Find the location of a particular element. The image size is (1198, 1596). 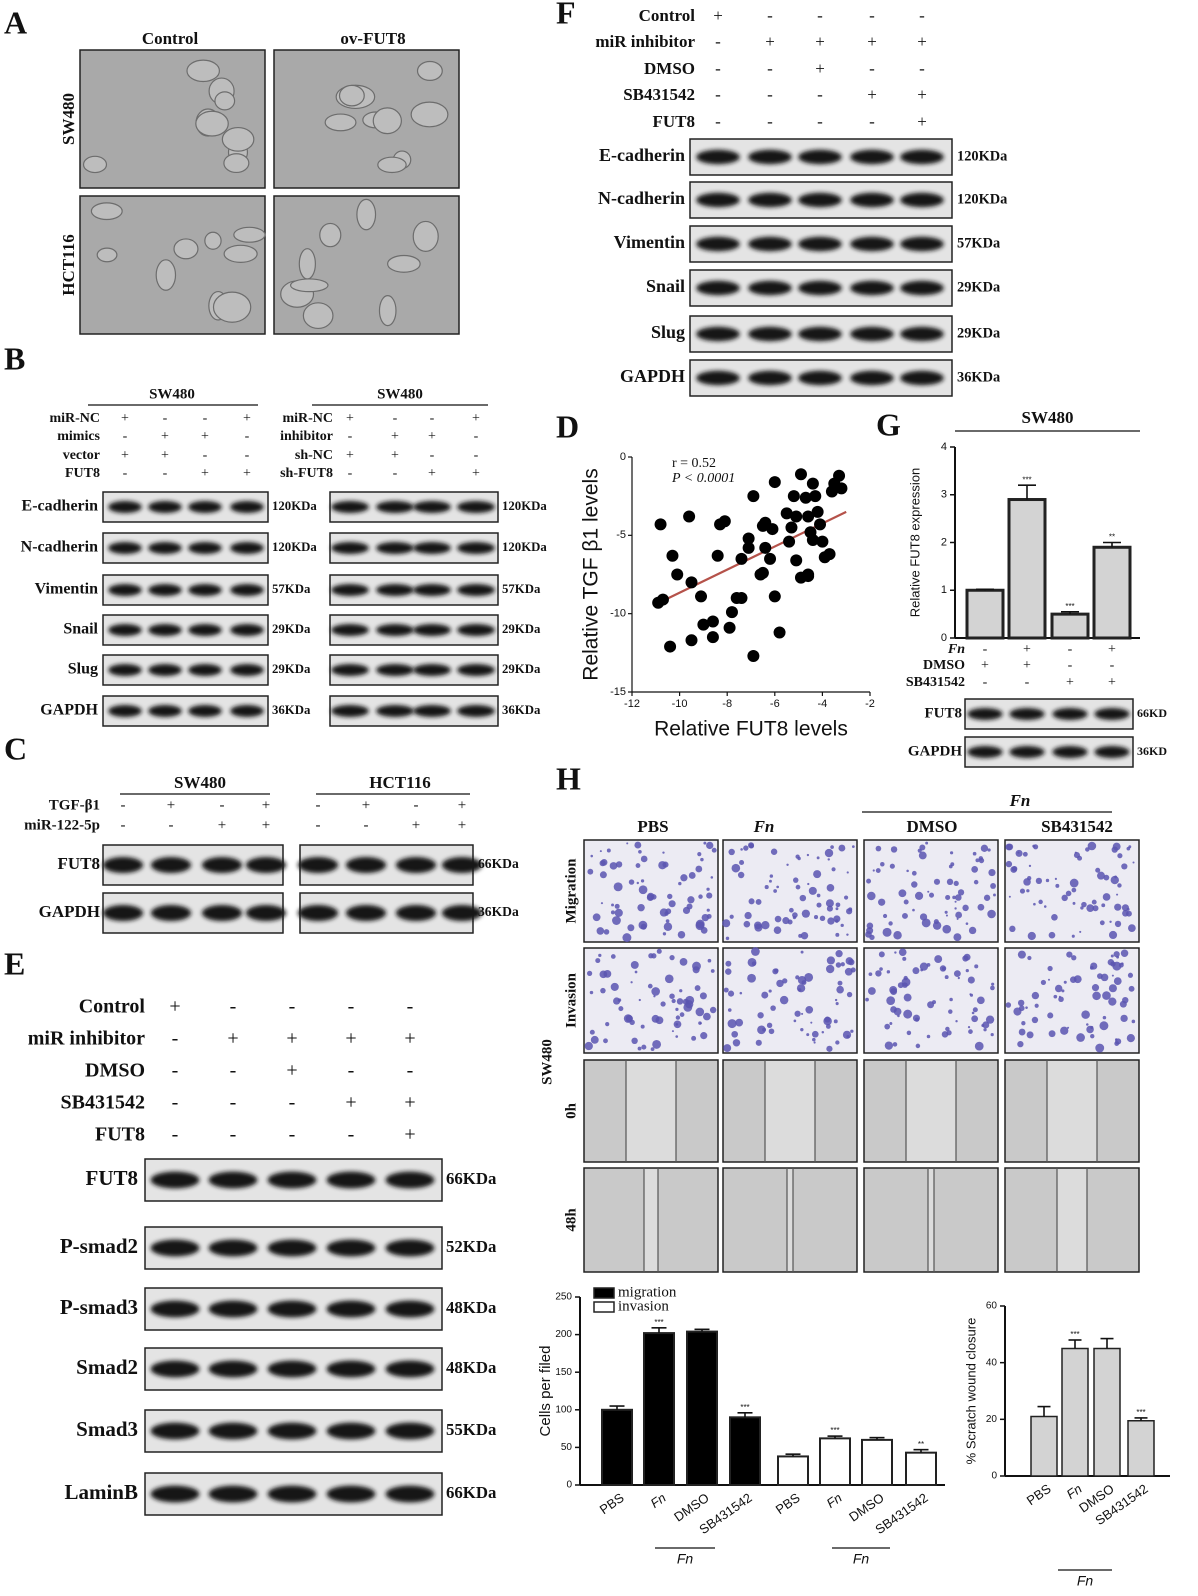

size-label: 48KDa is located at coordinates (471, 1307).